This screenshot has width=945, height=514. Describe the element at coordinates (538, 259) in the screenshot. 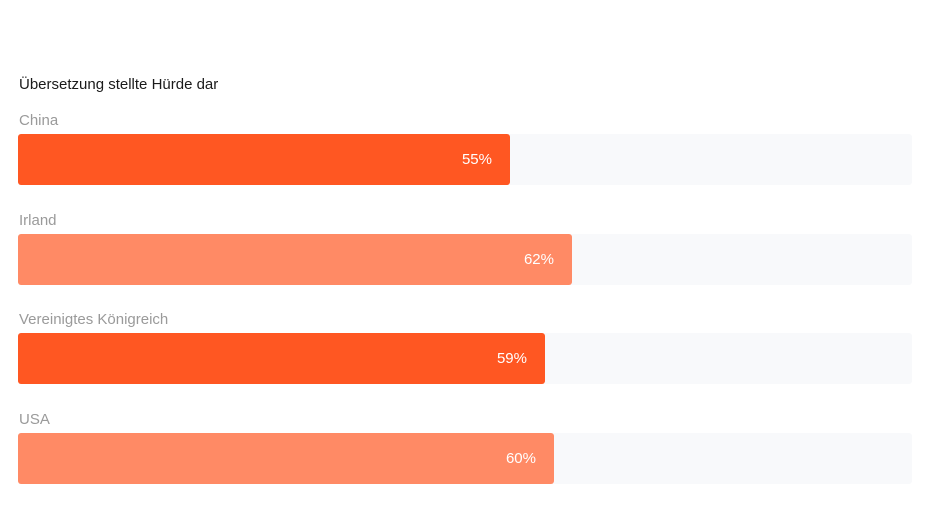

I see `bar-value-irland: 62%` at that location.